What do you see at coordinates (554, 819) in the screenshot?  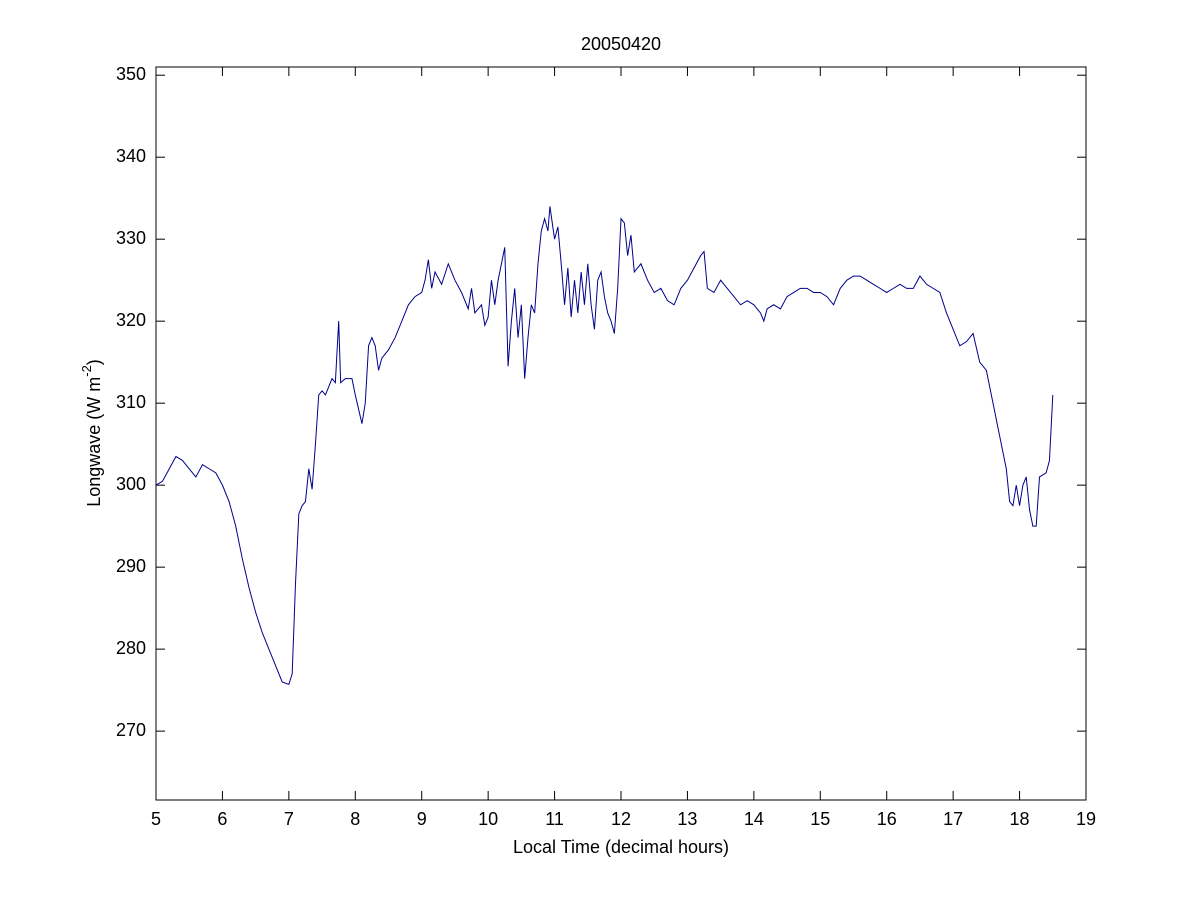 I see `x-tick-label: 11` at bounding box center [554, 819].